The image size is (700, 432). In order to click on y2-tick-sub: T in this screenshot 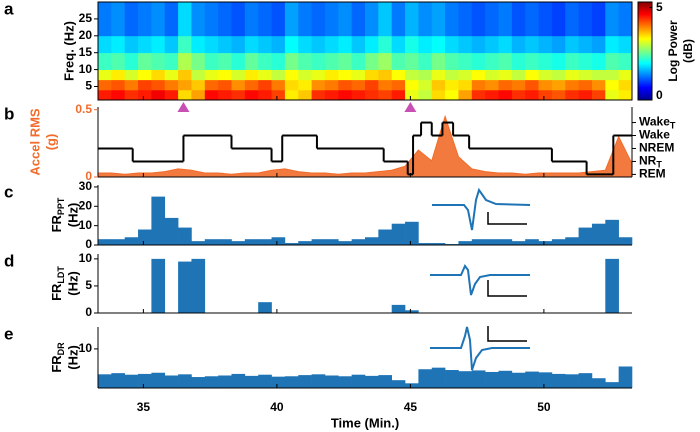, I will do `click(659, 165)`.